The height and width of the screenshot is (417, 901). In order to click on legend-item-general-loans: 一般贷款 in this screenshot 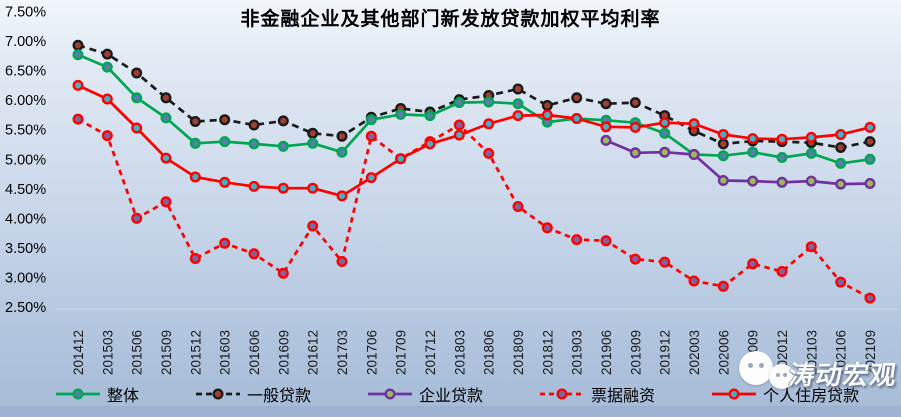, I will do `click(253, 394)`.